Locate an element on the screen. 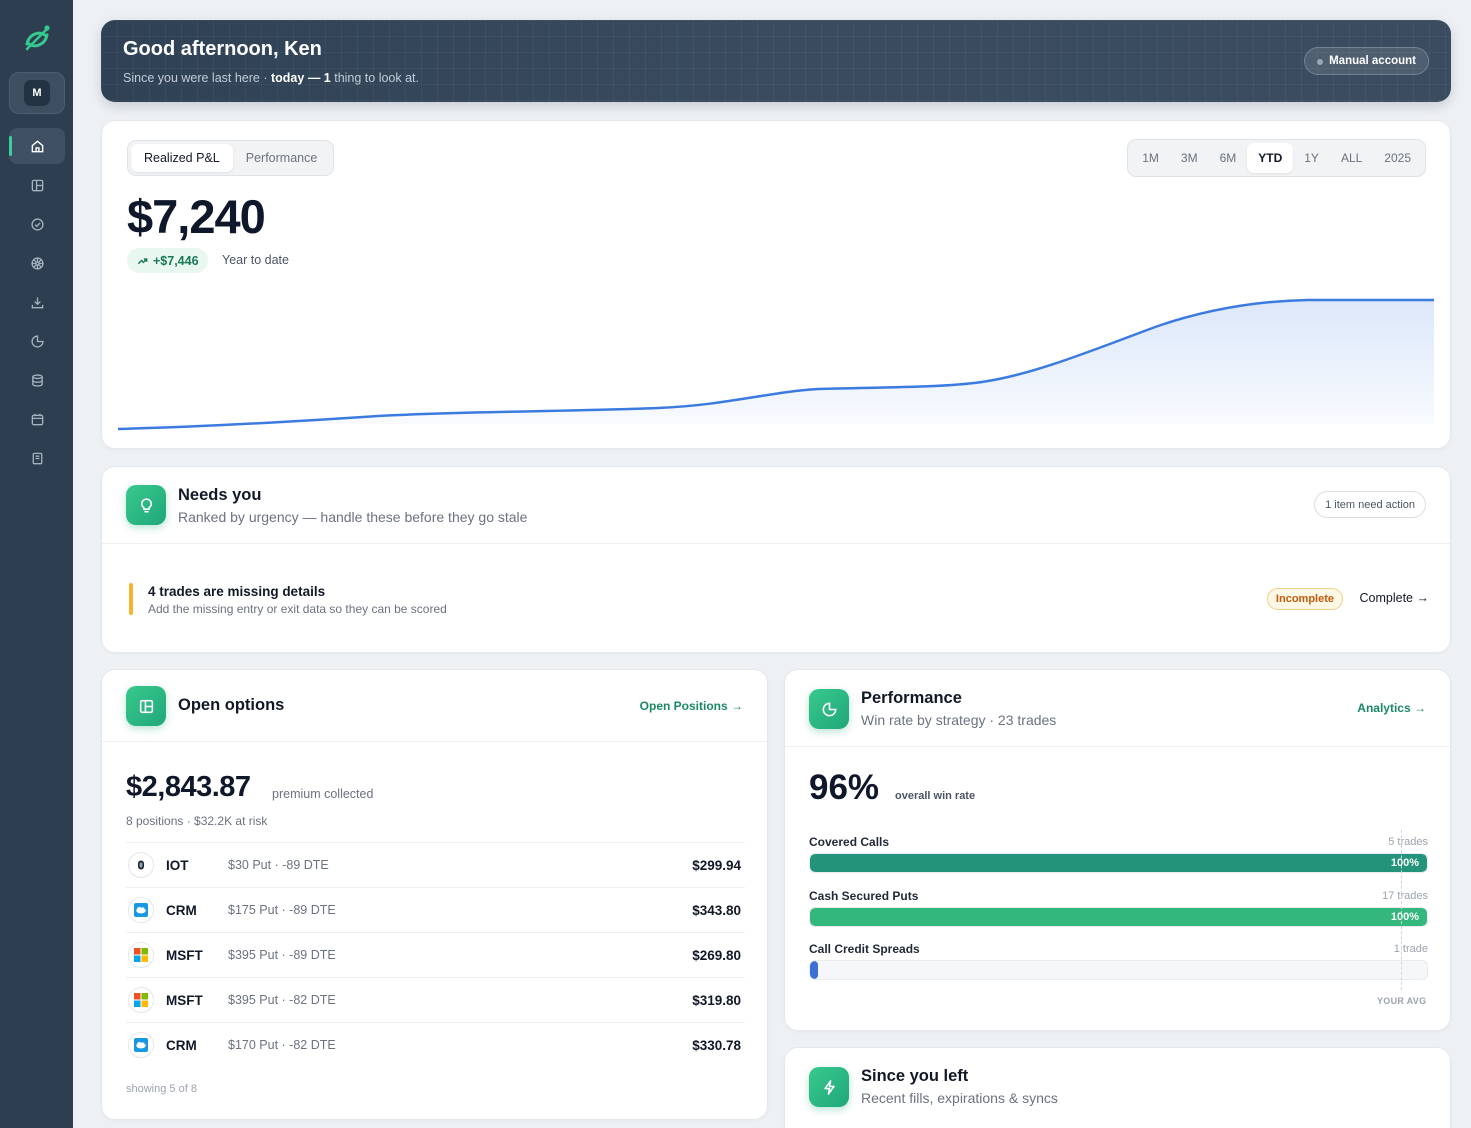  range-ytd: YTD is located at coordinates (1270, 158).